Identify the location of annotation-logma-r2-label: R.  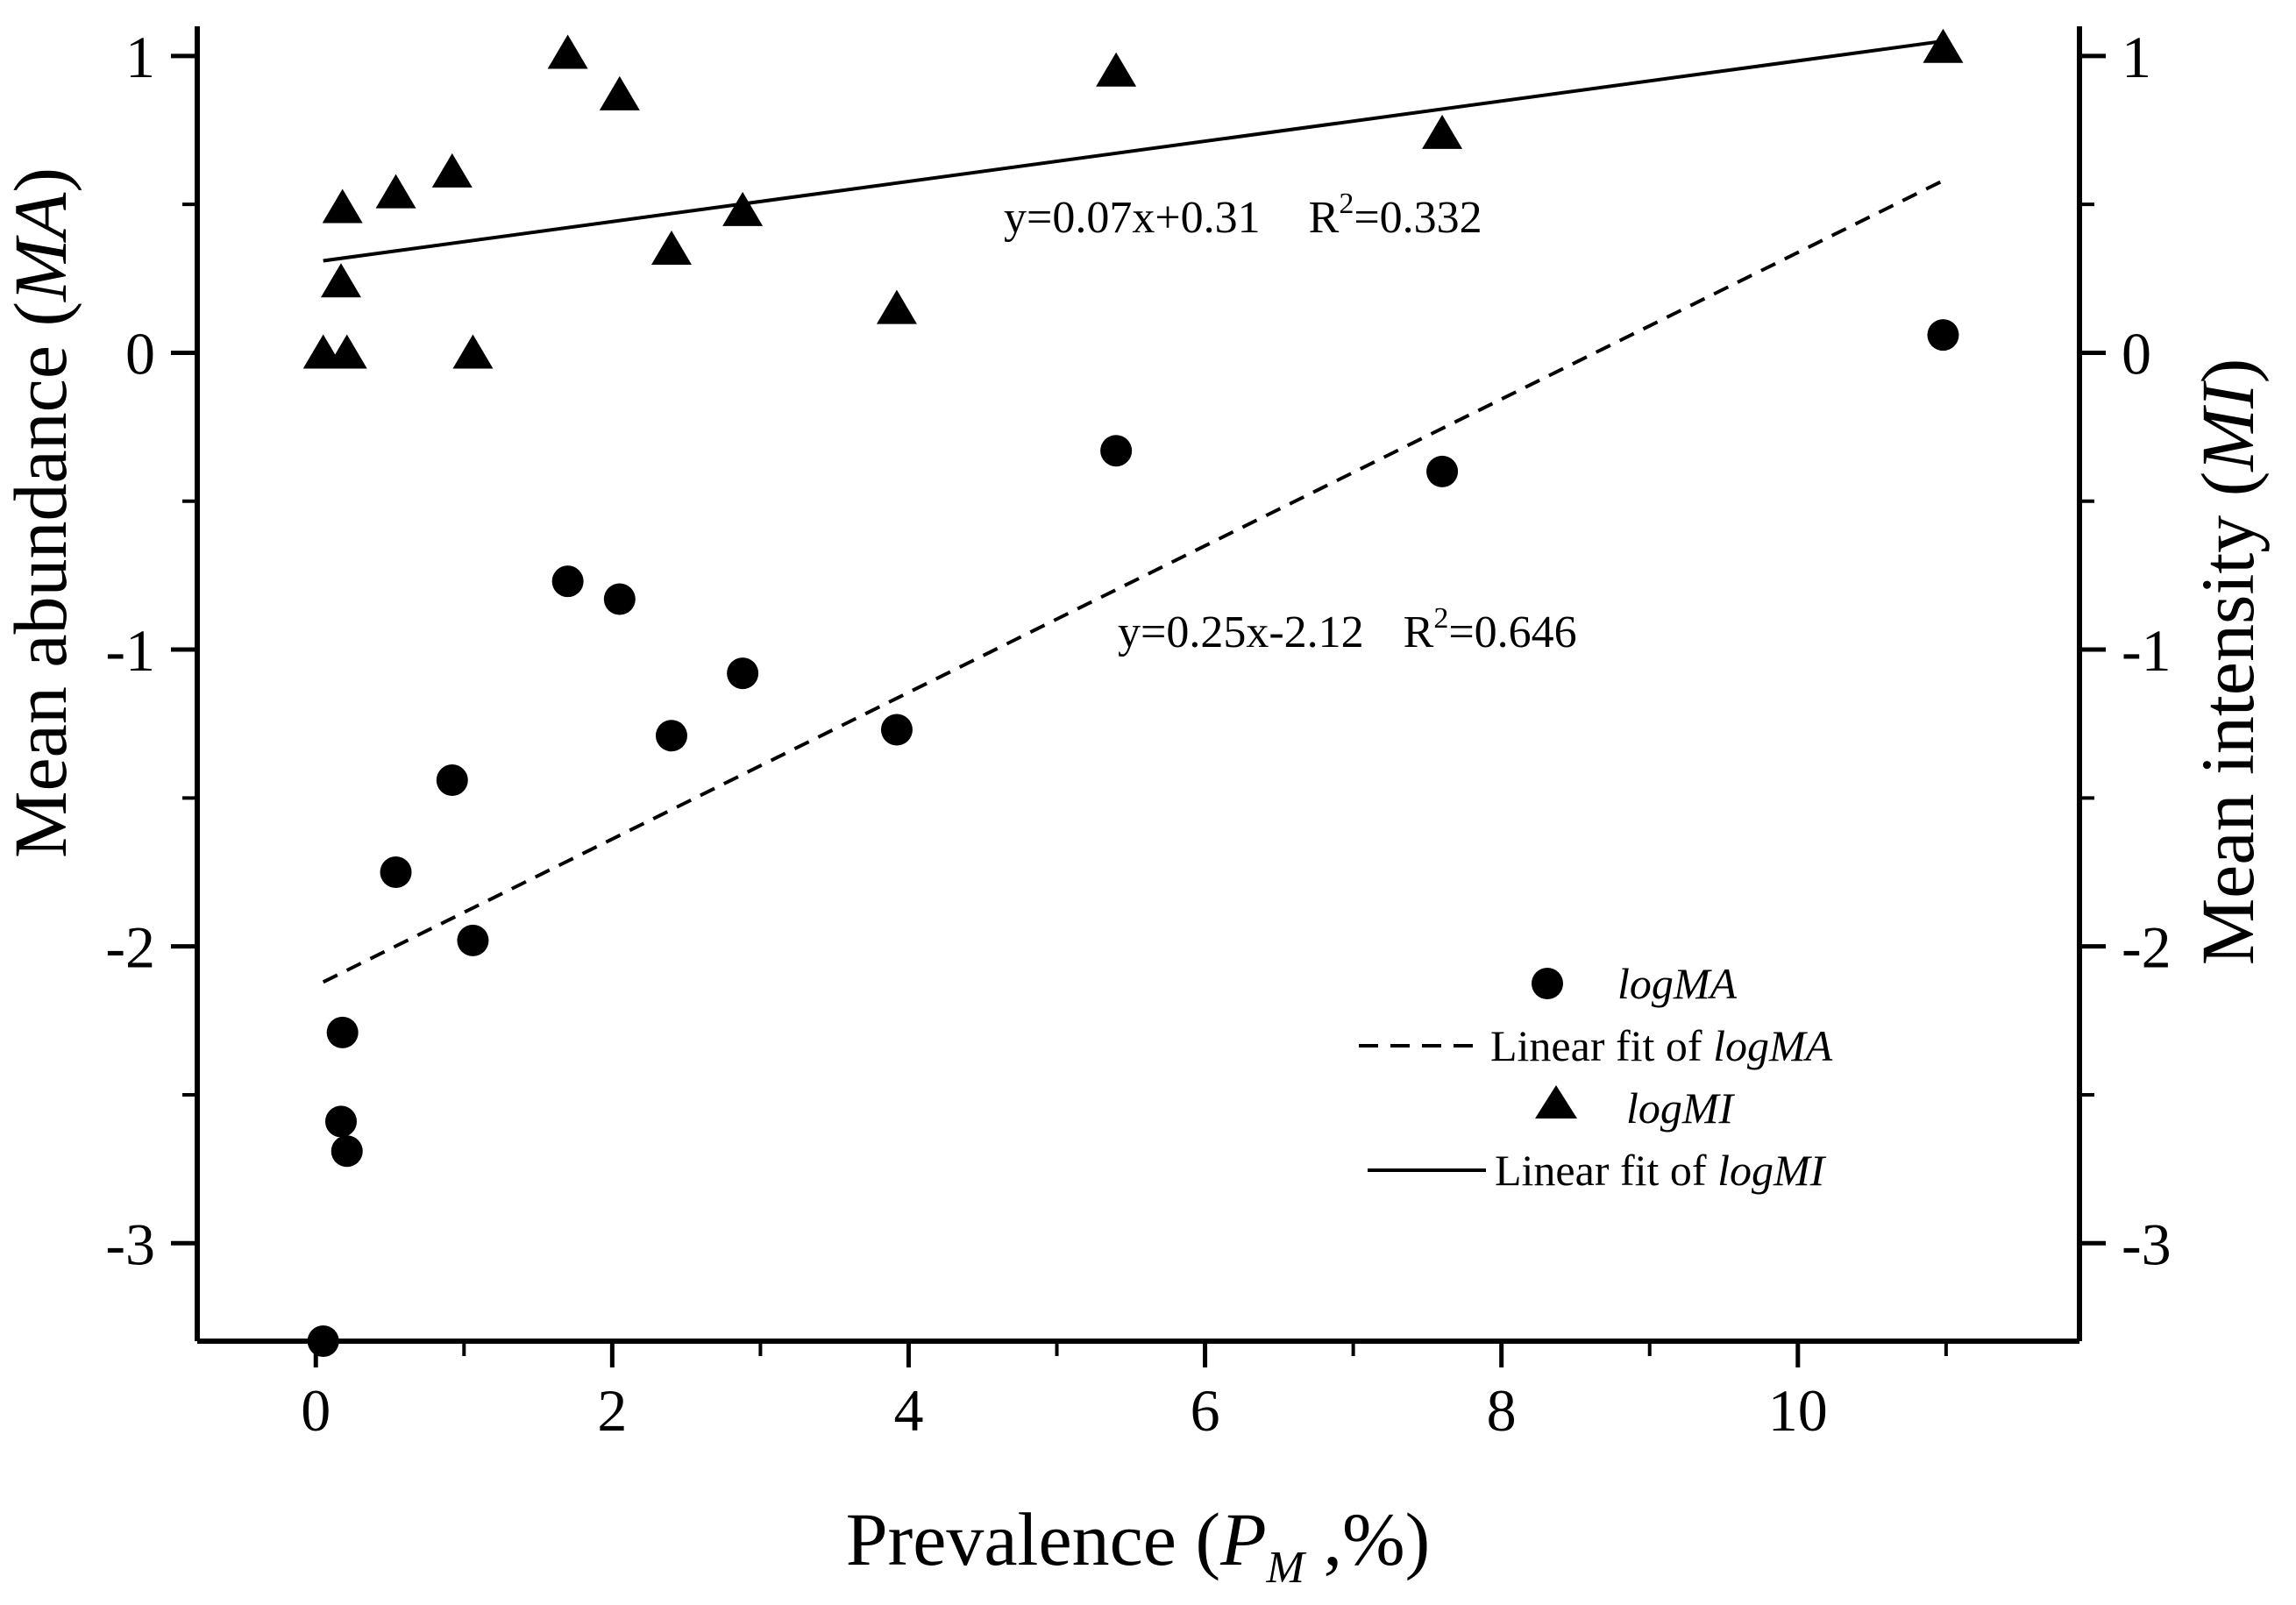
(1419, 632).